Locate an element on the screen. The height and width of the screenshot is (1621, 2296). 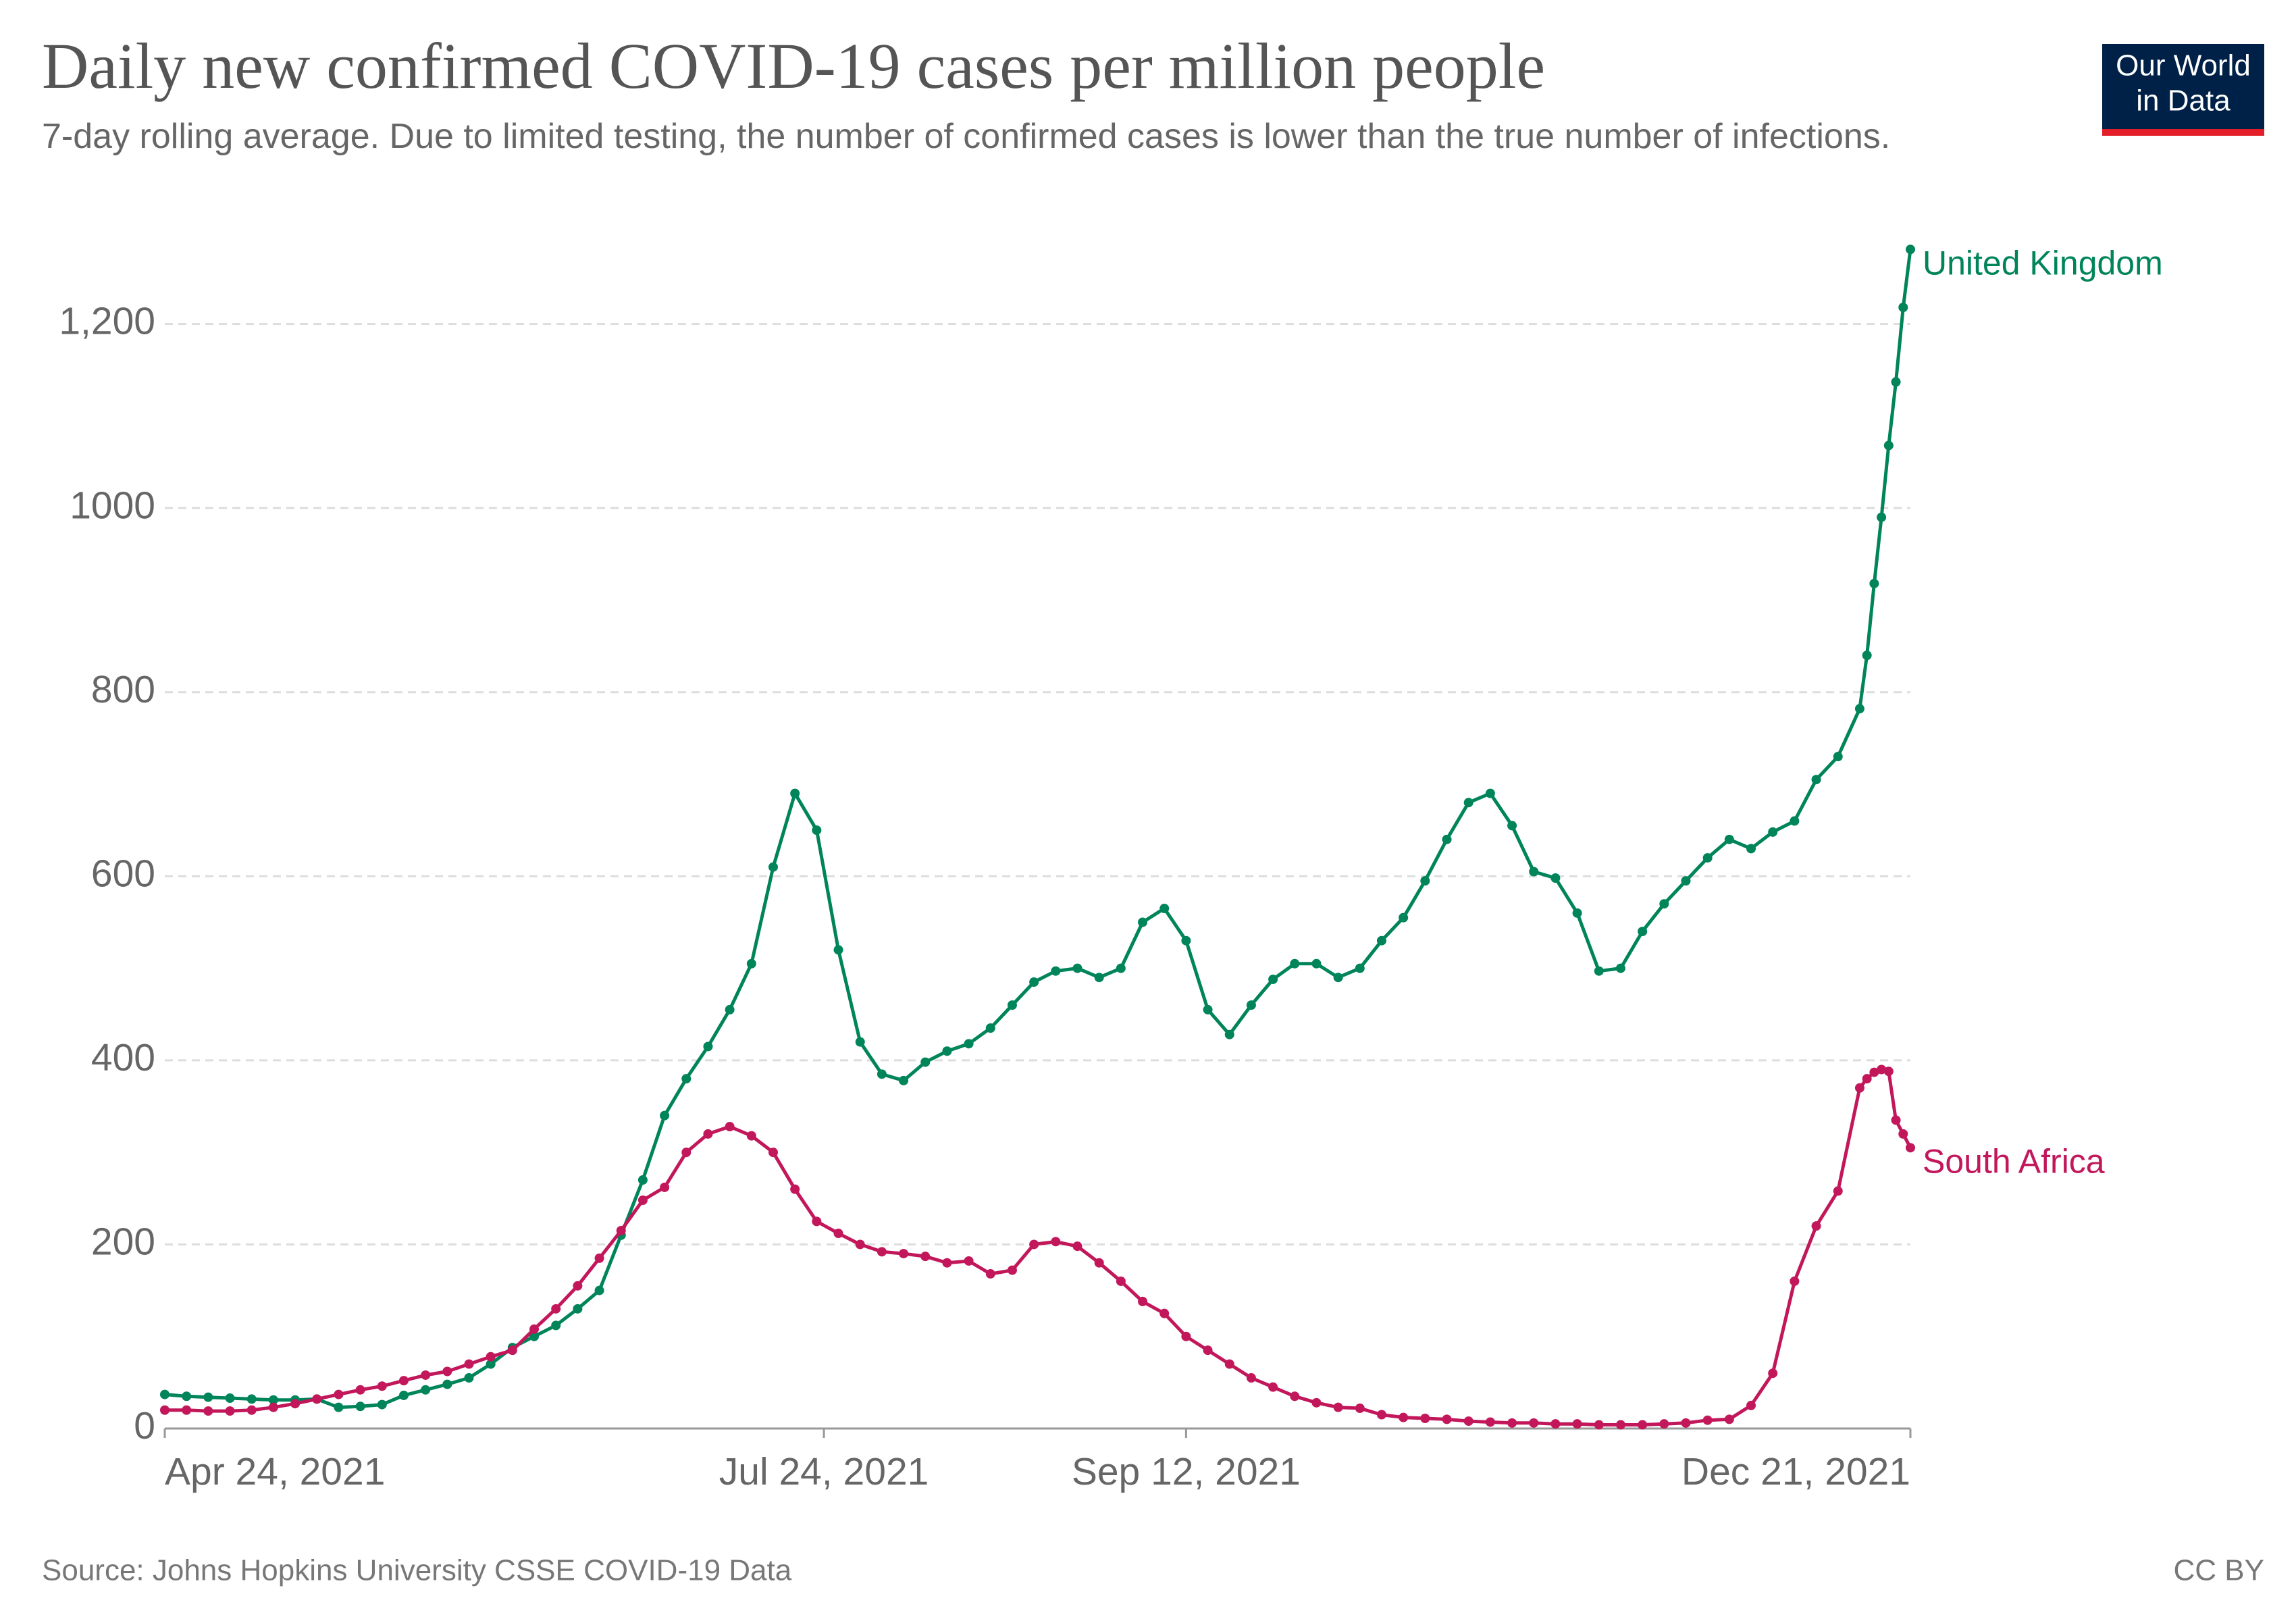
y-tick-label: 0 is located at coordinates (144, 1425).